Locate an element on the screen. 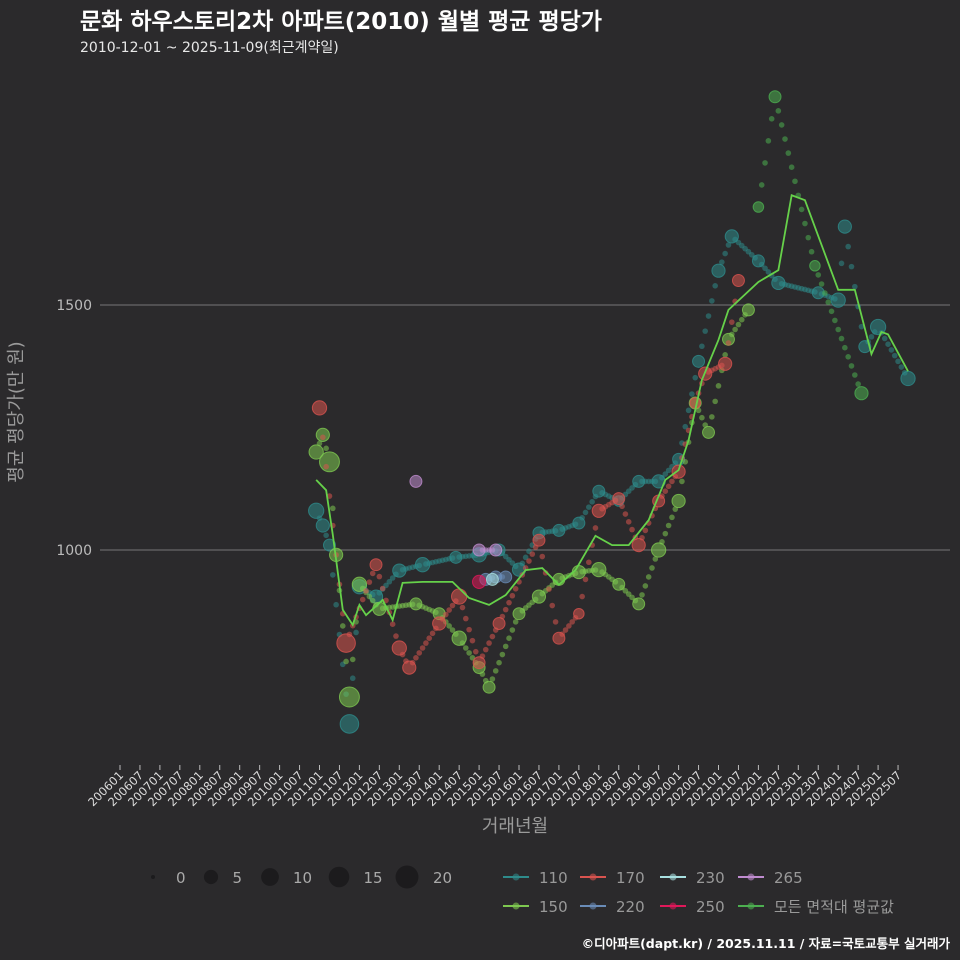 This screenshot has width=960, height=960. size-legend-label: 20 is located at coordinates (442, 878).